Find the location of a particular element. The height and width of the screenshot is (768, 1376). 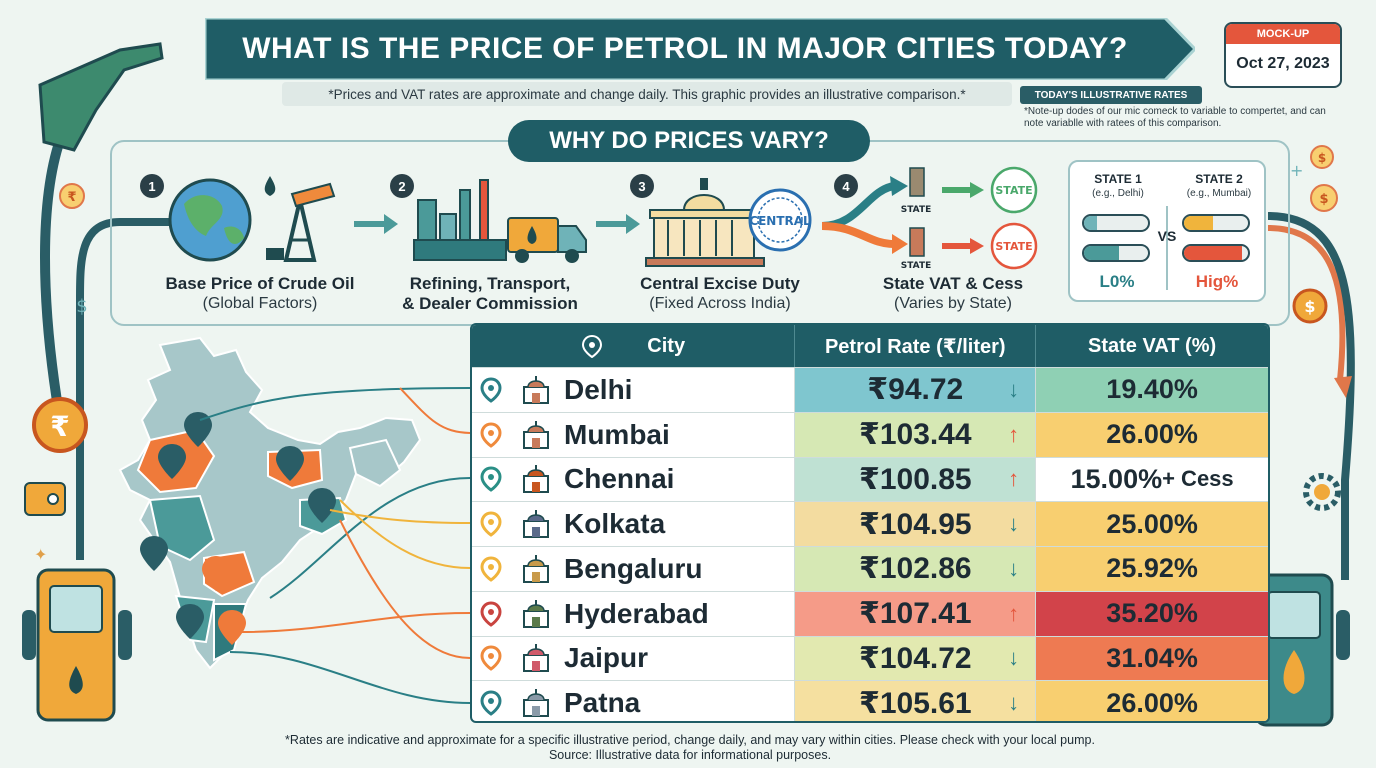

step-3-number: 3 is located at coordinates (642, 186).